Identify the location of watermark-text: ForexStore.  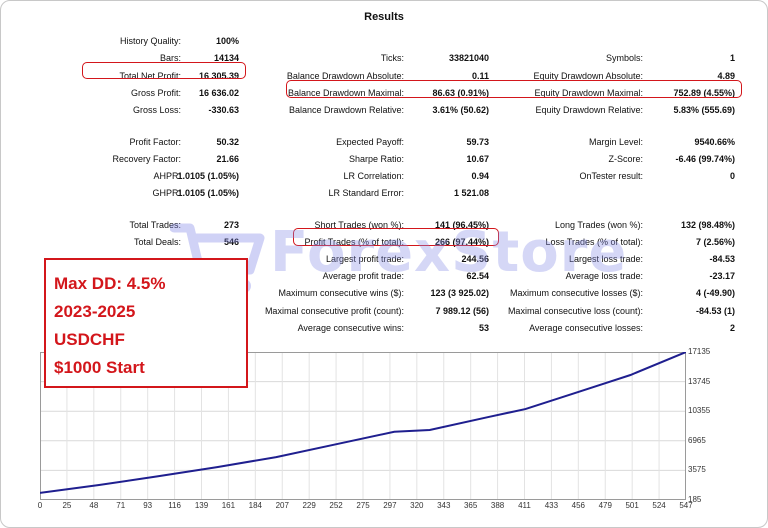
(449, 252).